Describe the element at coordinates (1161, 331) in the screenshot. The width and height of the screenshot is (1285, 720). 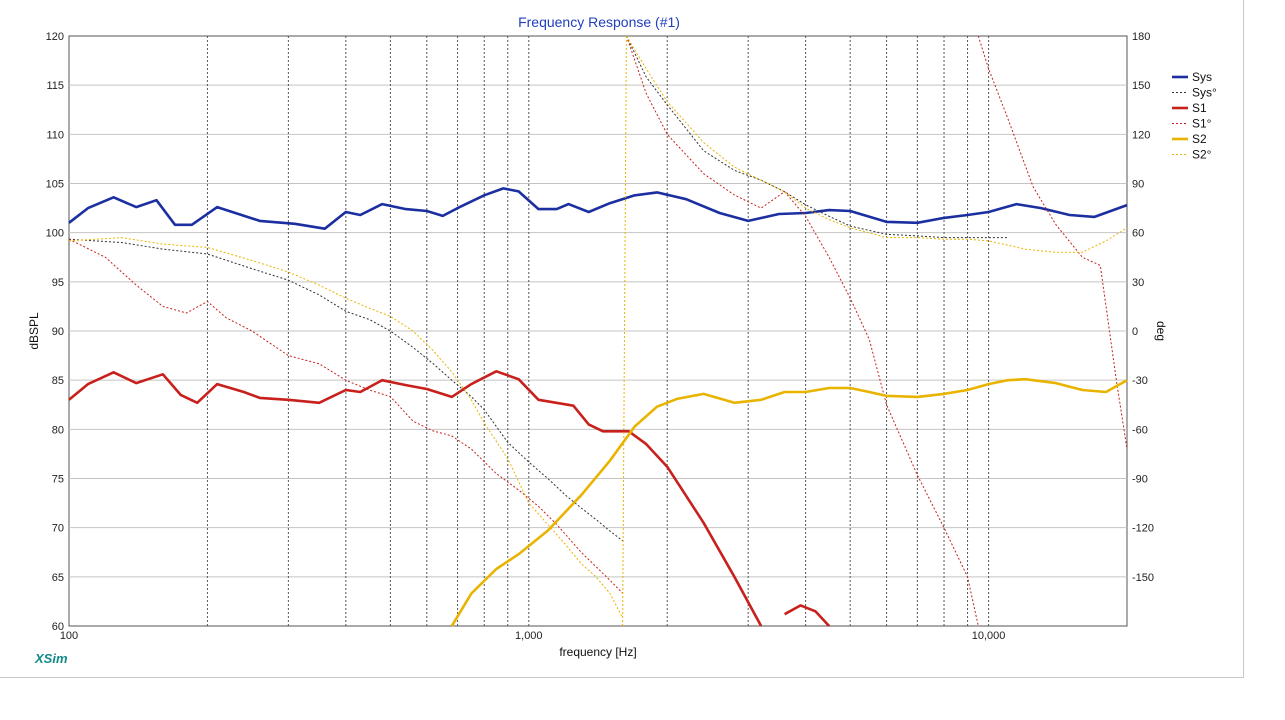
I see `y2-axis-label: deg` at that location.